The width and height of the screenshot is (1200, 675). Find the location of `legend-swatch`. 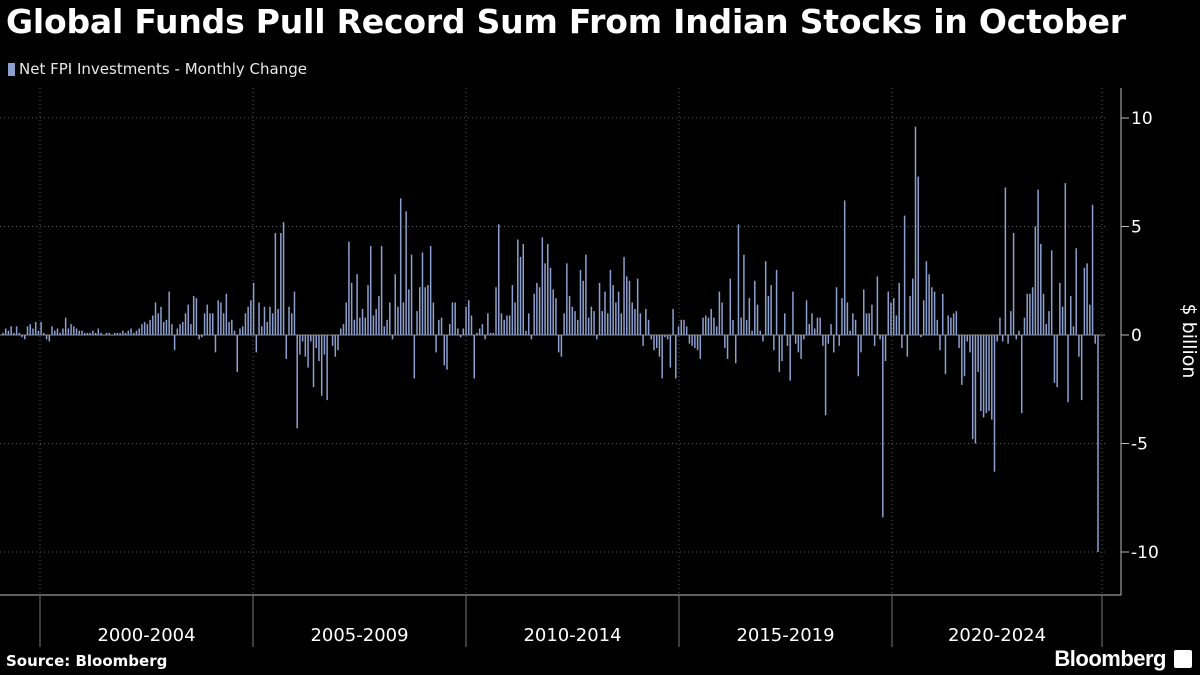

legend-swatch is located at coordinates (11, 69).